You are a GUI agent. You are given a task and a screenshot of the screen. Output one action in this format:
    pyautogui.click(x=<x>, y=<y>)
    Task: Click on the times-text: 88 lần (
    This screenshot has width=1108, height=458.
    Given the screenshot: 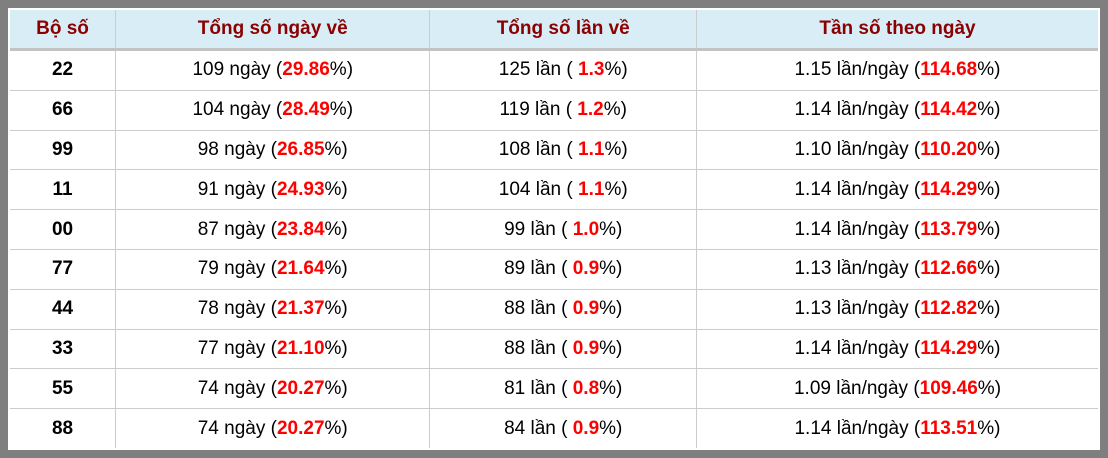 What is the action you would take?
    pyautogui.click(x=538, y=309)
    